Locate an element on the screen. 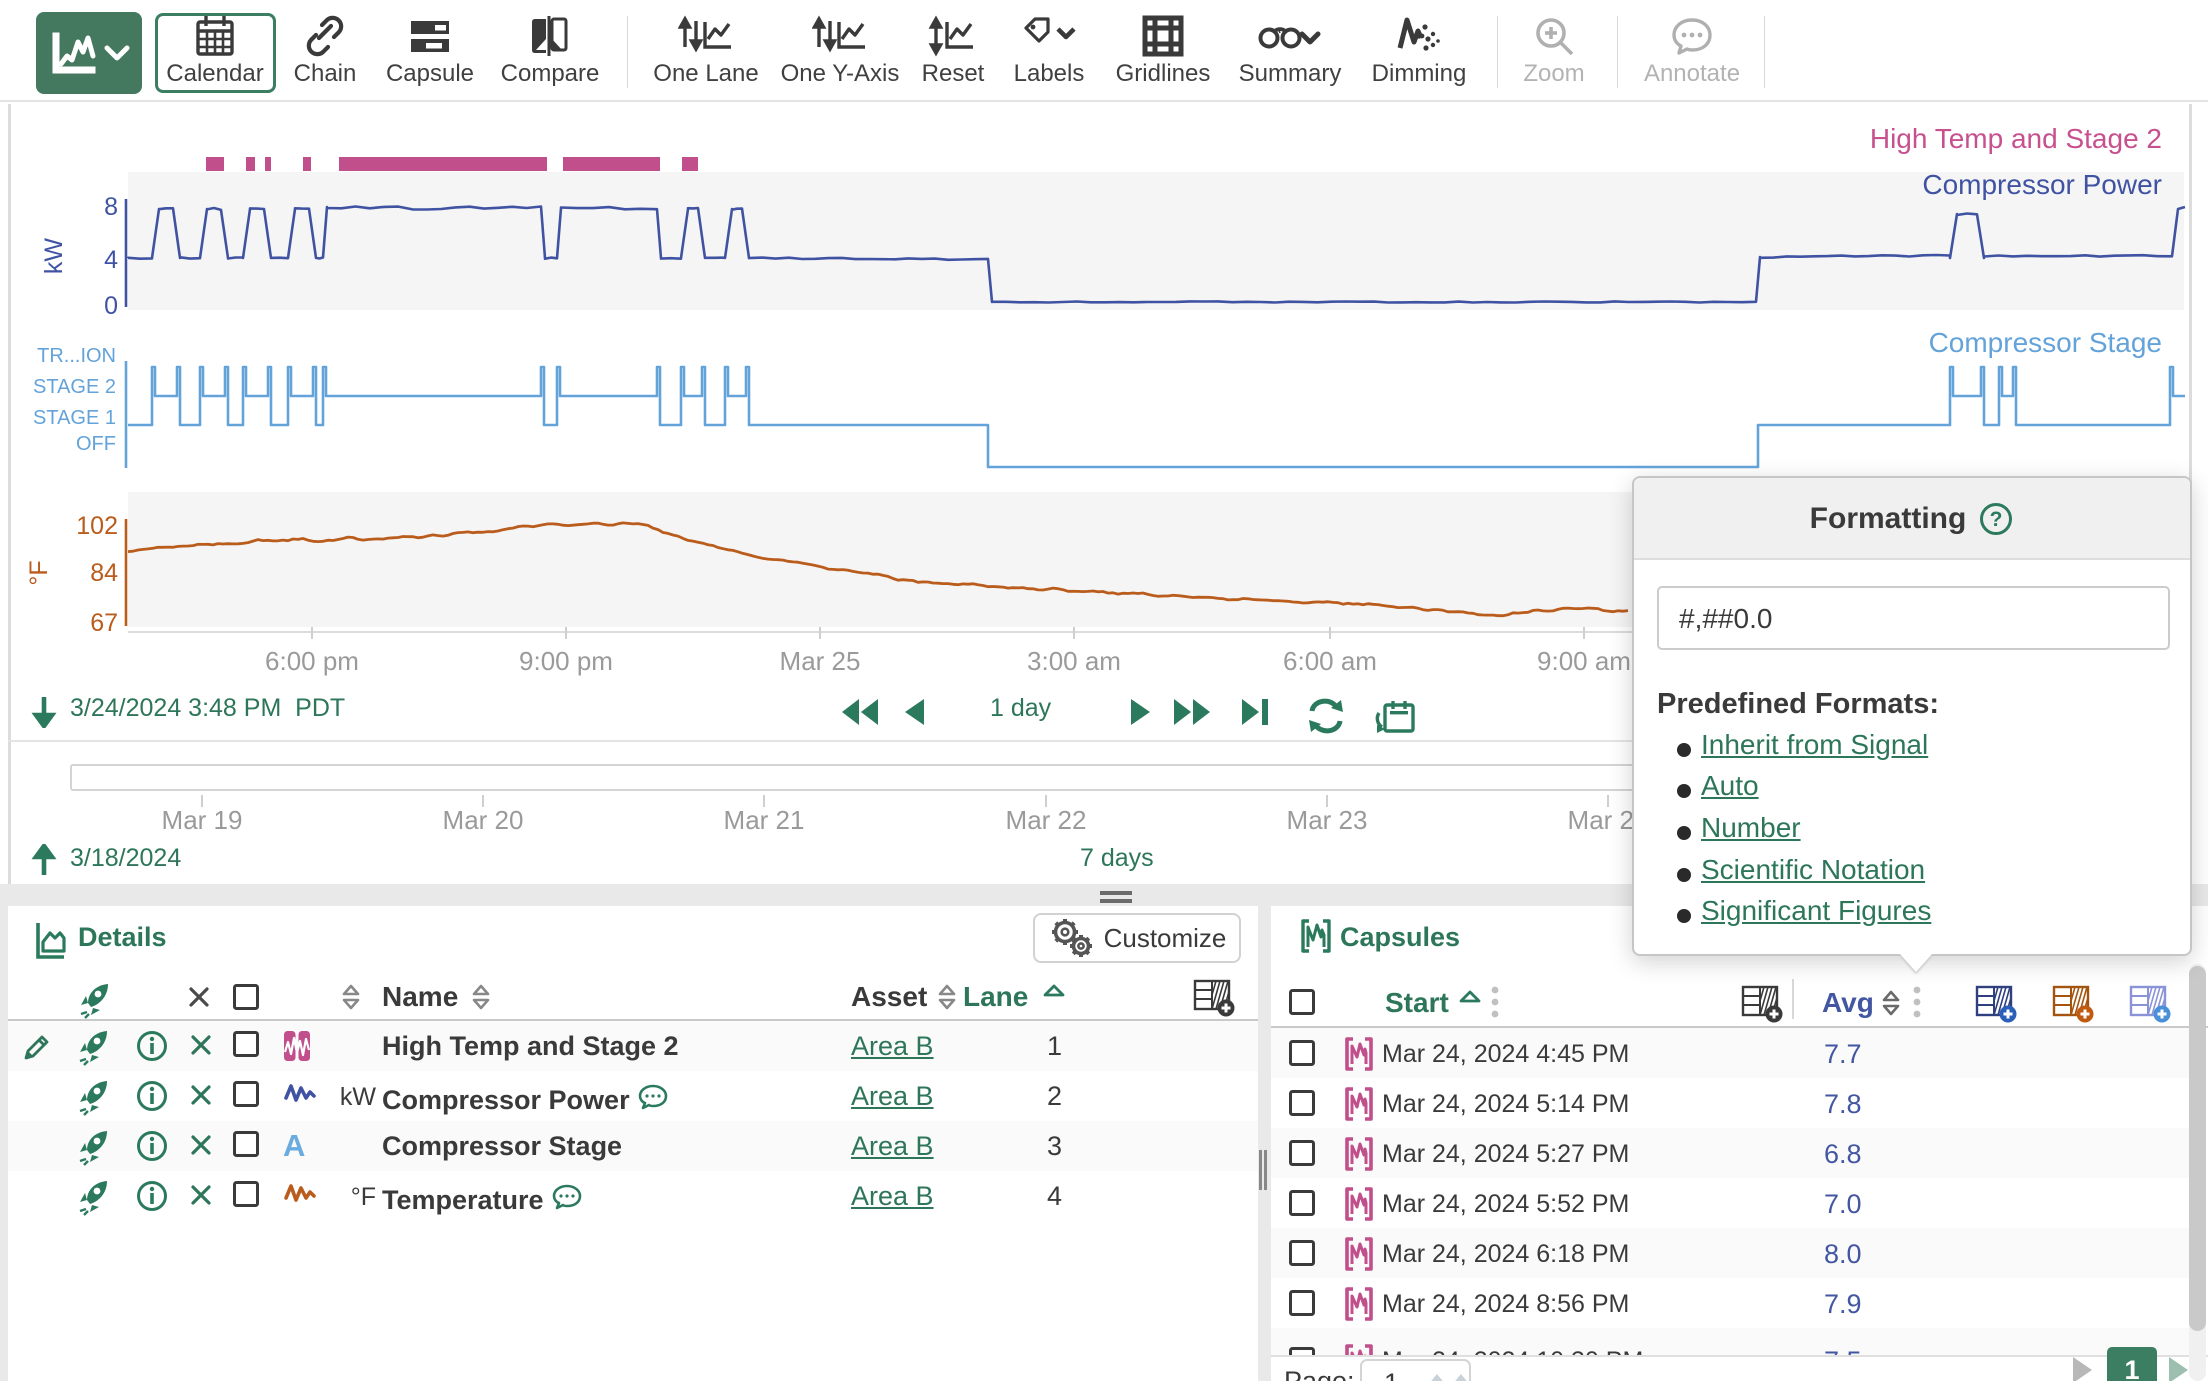 Image resolution: width=2208 pixels, height=1381 pixels. svg-text: TR...ION is located at coordinates (76, 356).